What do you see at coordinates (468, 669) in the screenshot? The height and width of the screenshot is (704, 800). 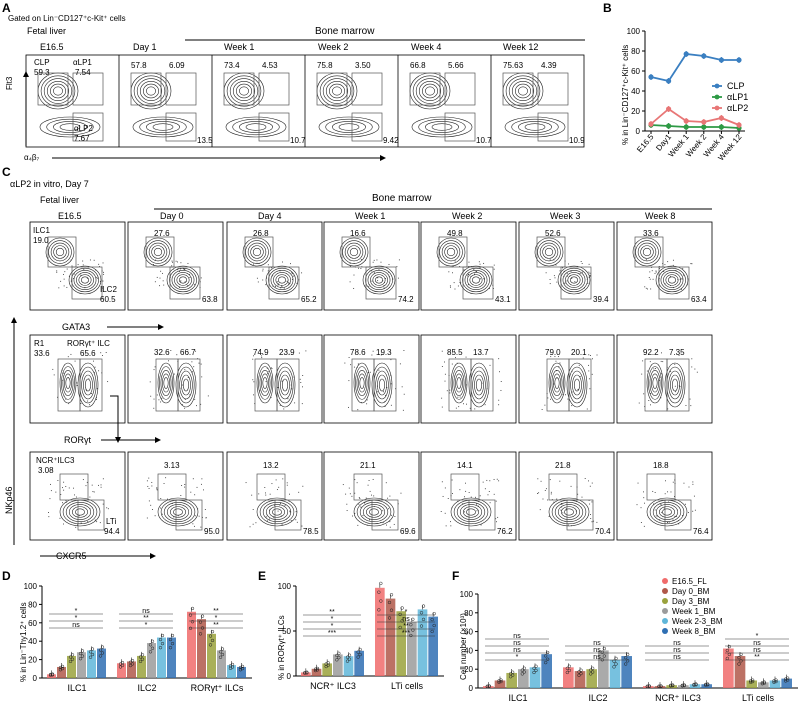 I see `y-tick-label: 20` at bounding box center [468, 669].